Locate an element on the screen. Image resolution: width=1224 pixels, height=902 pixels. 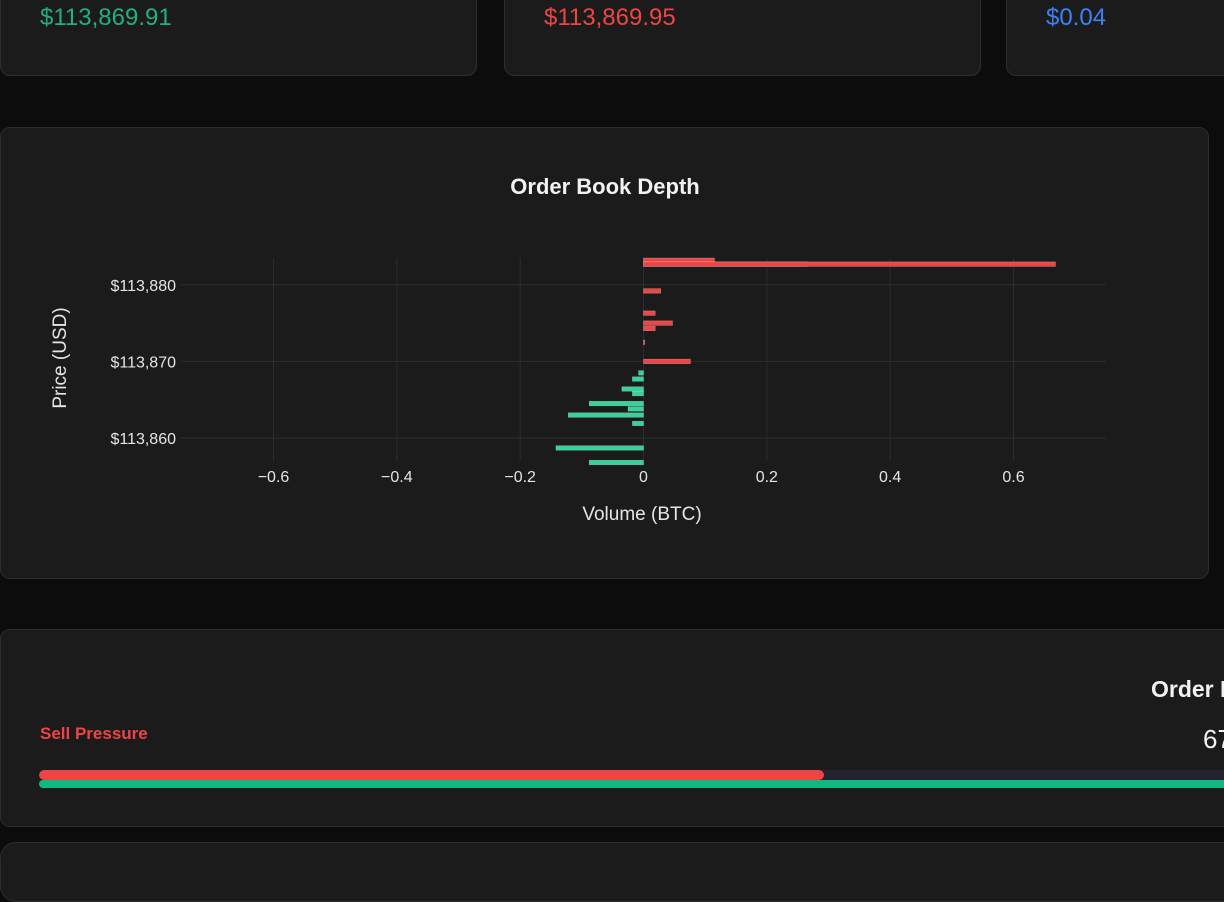
sell-pressure-label: Sell Pressure is located at coordinates (94, 733).